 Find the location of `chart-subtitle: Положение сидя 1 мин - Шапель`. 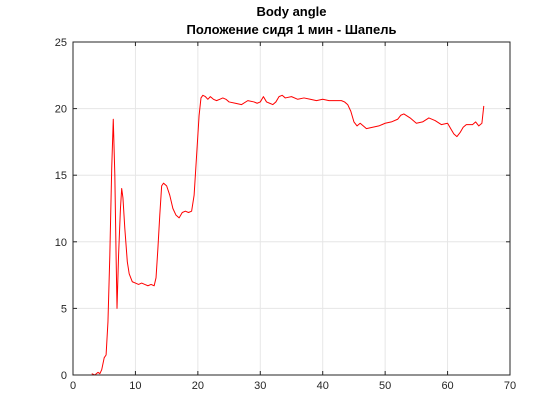

chart-subtitle: Положение сидя 1 мин - Шапель is located at coordinates (292, 29).